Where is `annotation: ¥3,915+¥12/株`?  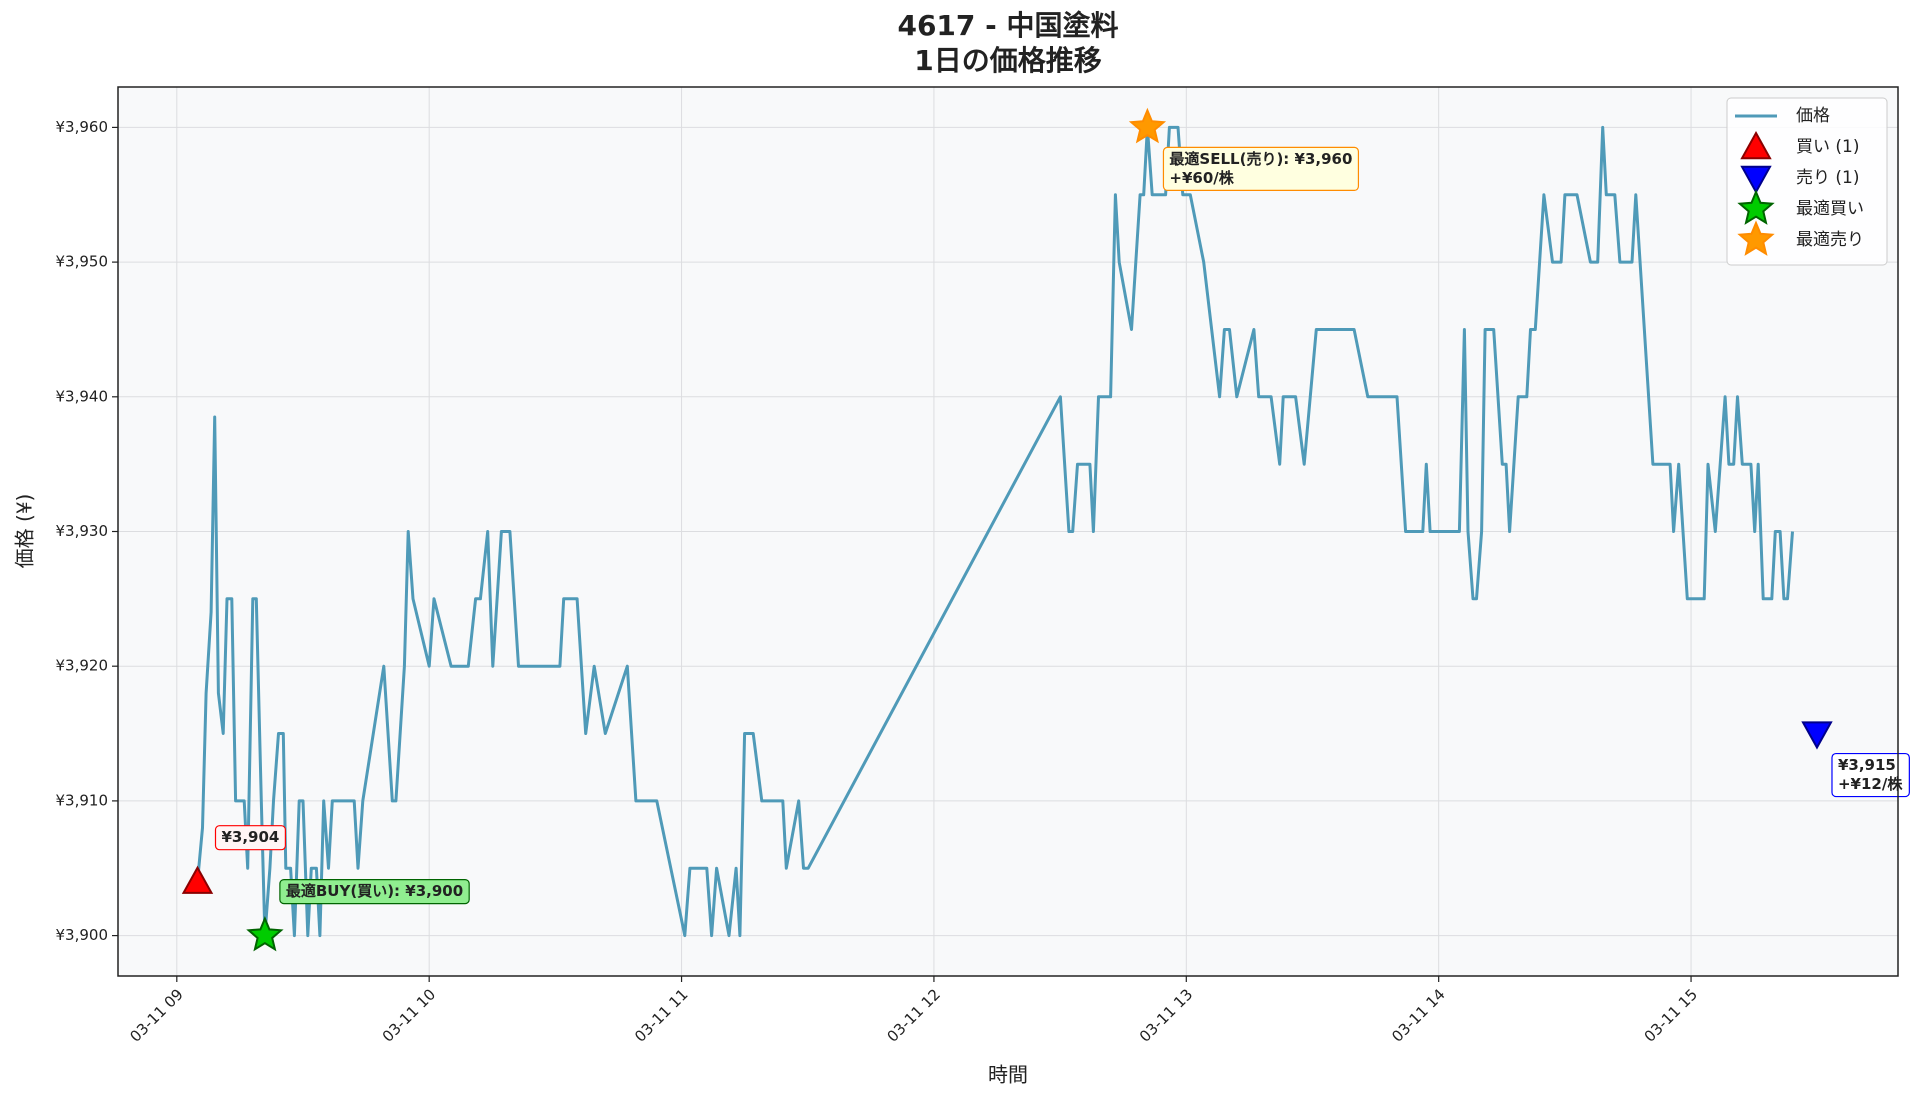 annotation: ¥3,915+¥12/株 is located at coordinates (1870, 775).